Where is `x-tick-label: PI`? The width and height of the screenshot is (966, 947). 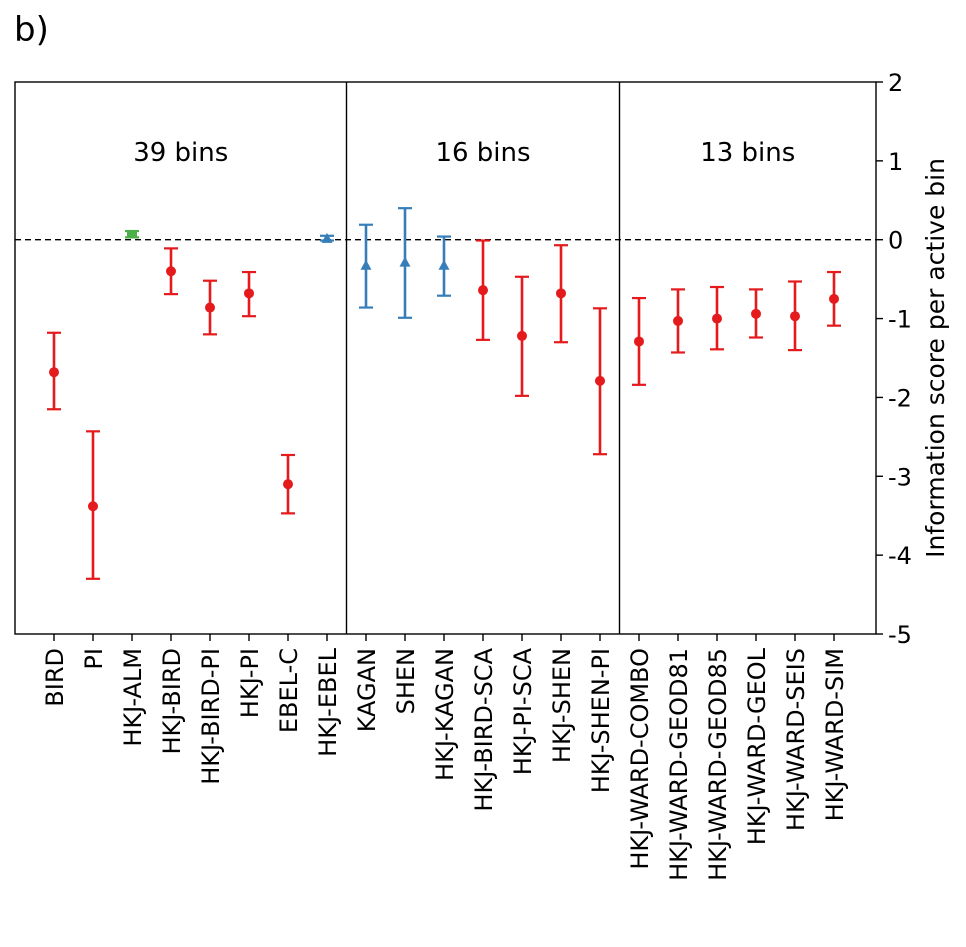
x-tick-label: PI is located at coordinates (94, 659).